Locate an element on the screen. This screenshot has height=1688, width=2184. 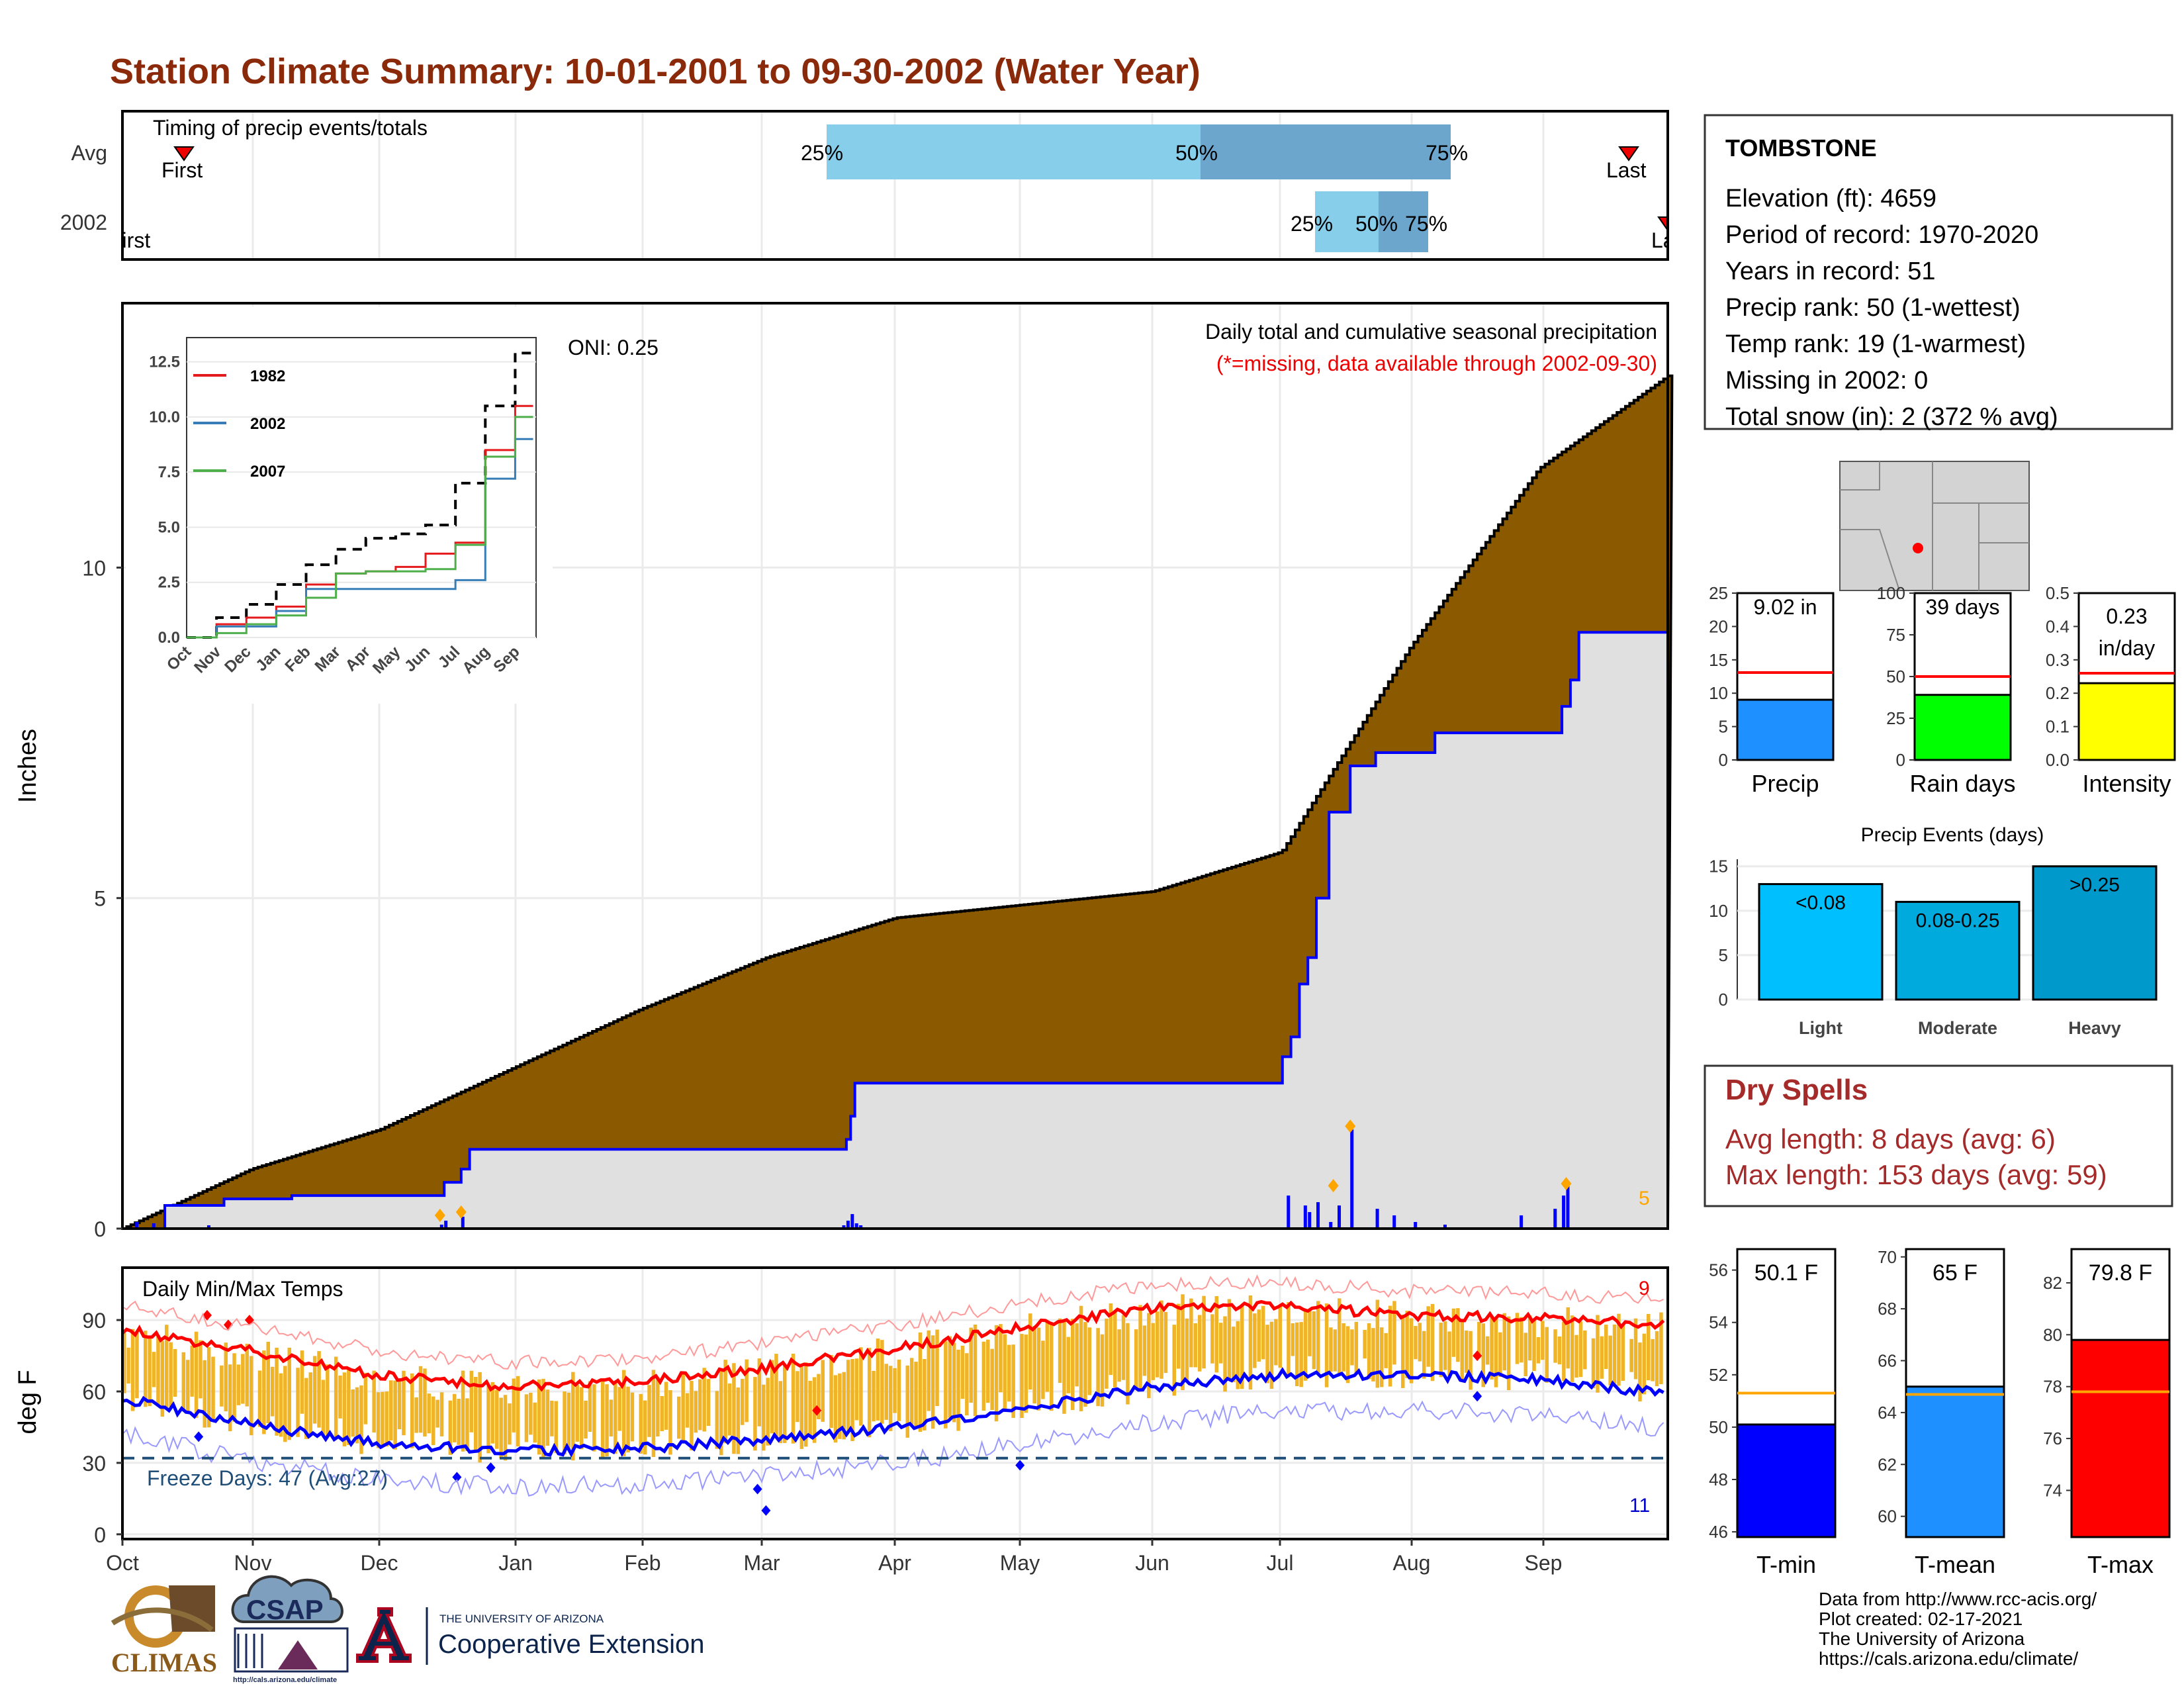
summary-label: Rain days is located at coordinates (1962, 783).